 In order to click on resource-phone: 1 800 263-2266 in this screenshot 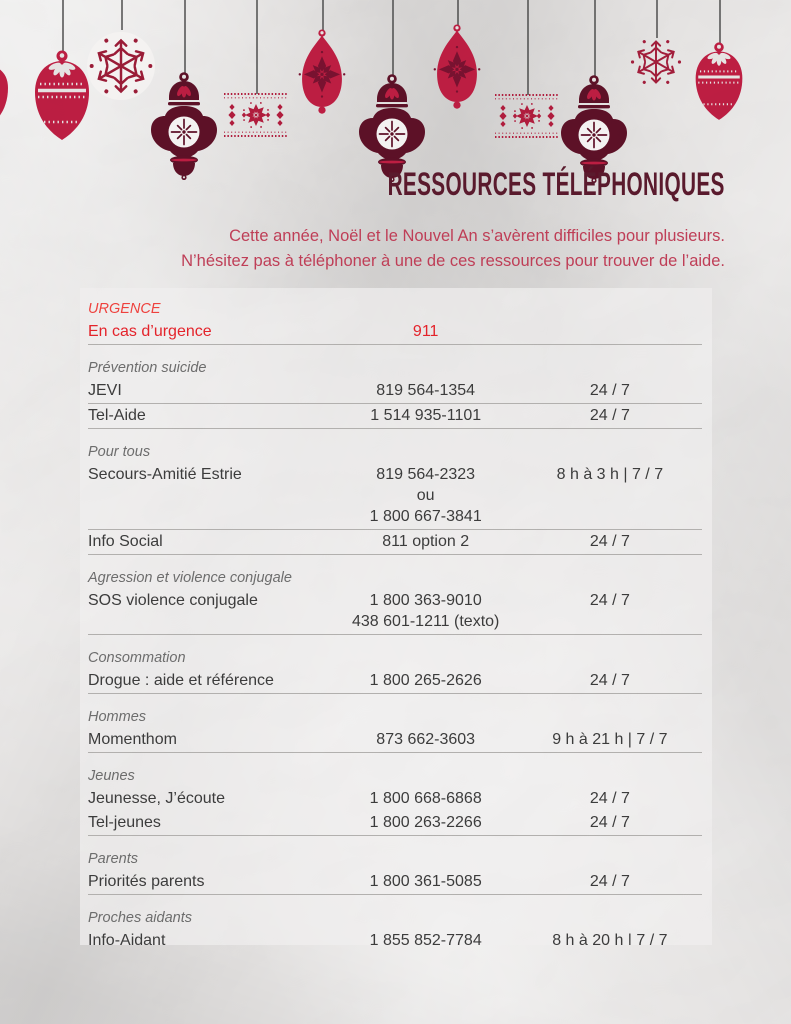, I will do `click(426, 822)`.